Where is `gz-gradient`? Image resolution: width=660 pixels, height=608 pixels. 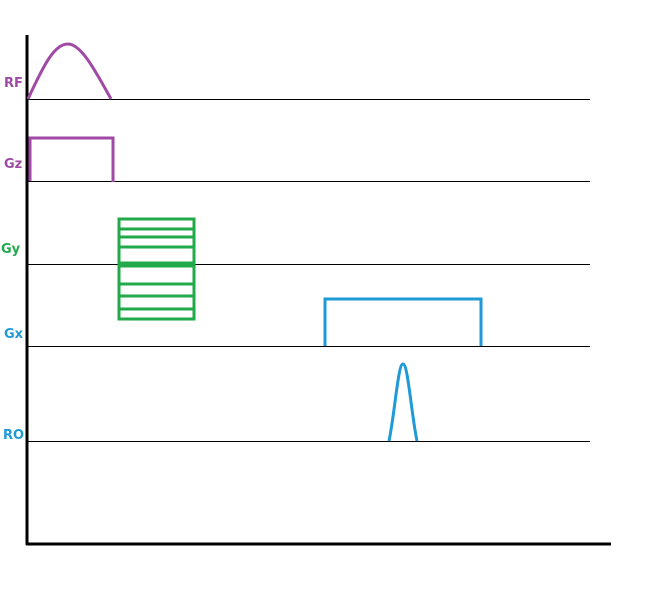 gz-gradient is located at coordinates (71, 159).